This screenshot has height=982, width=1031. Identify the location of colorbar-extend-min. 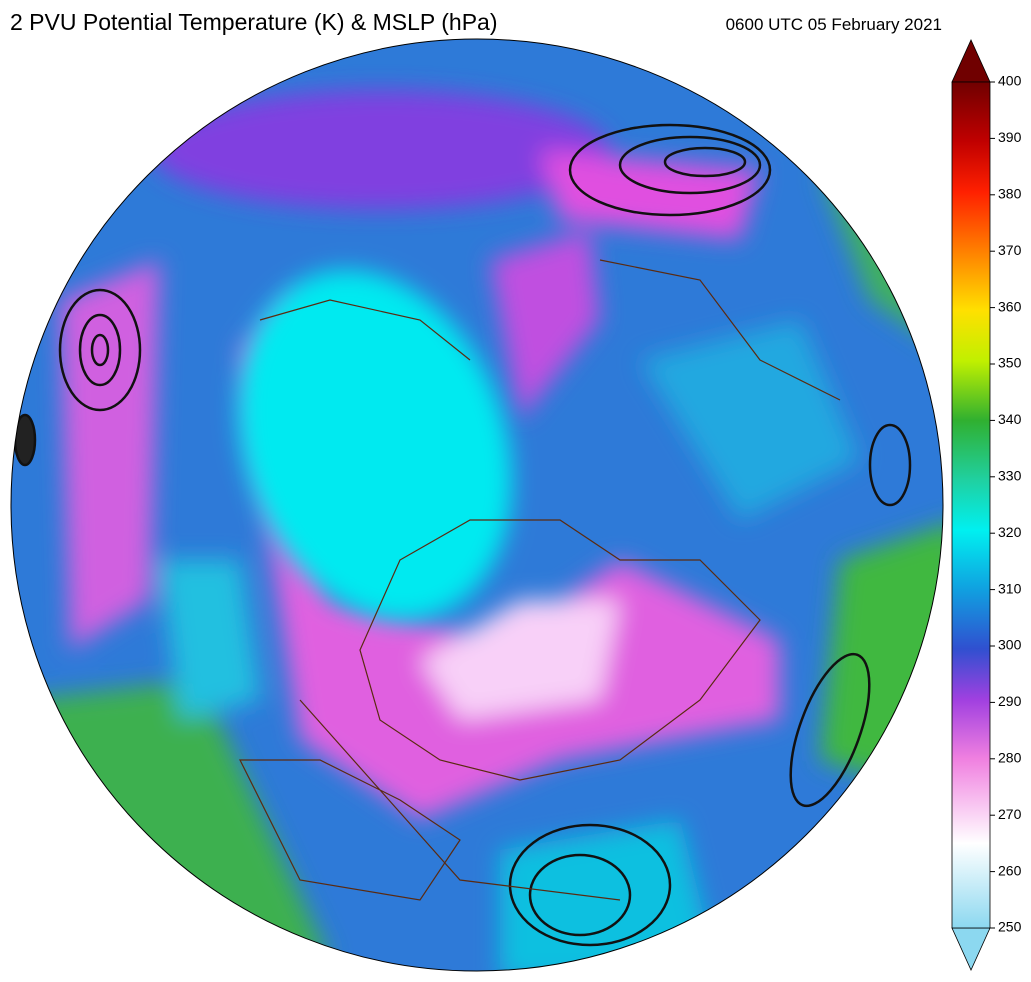
(971, 949).